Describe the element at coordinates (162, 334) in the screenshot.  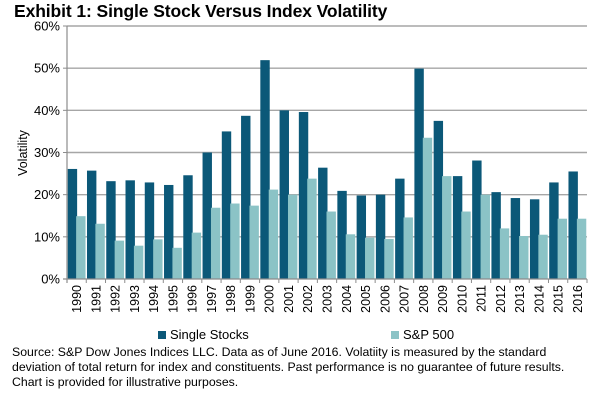
I see `legend-swatch-single-stocks` at that location.